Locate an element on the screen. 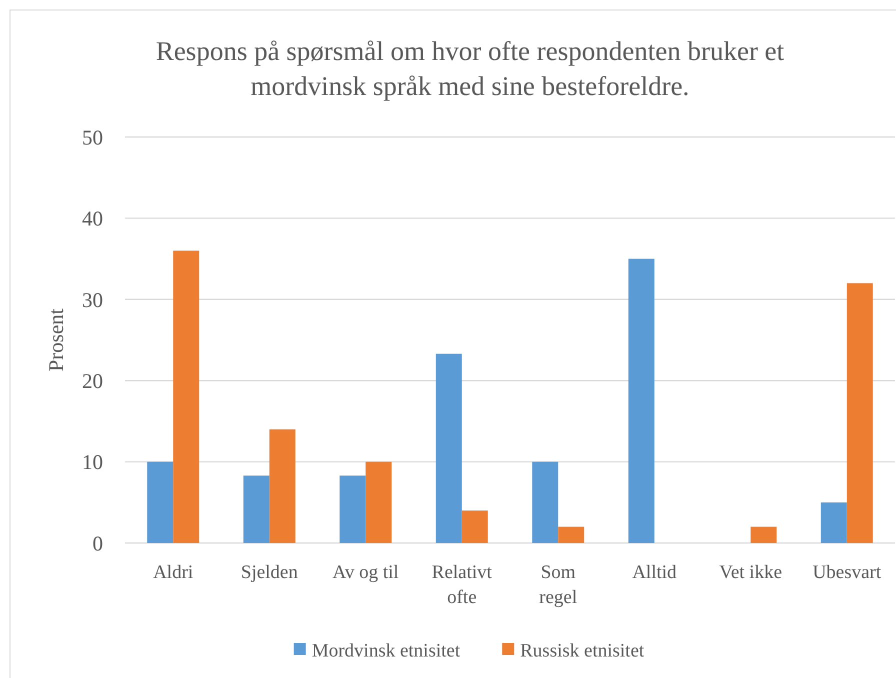 The image size is (896, 678). x-tick-label: Alltid is located at coordinates (655, 572).